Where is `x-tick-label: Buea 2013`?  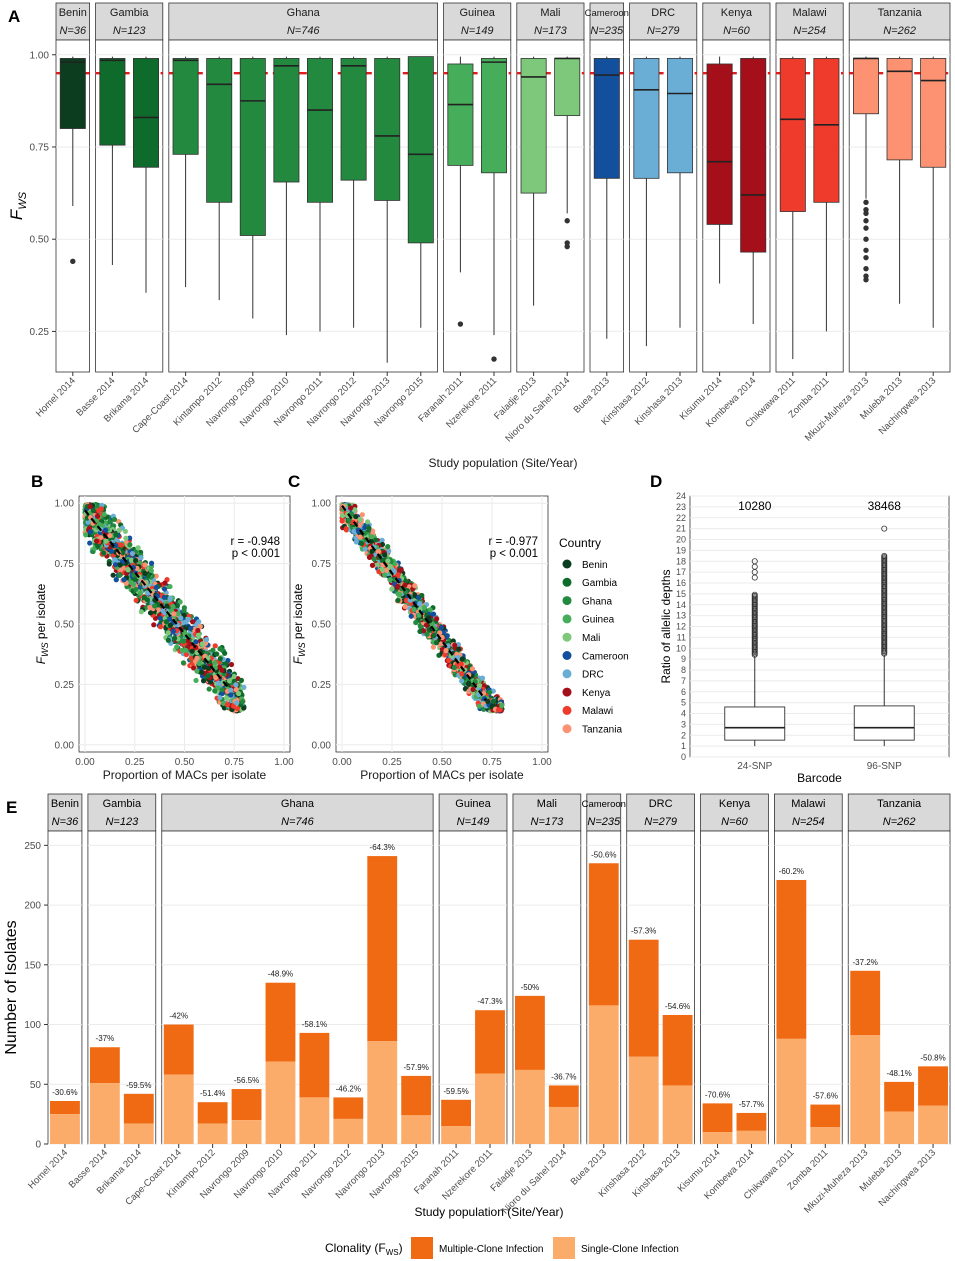
x-tick-label: Buea 2013 is located at coordinates (592, 395).